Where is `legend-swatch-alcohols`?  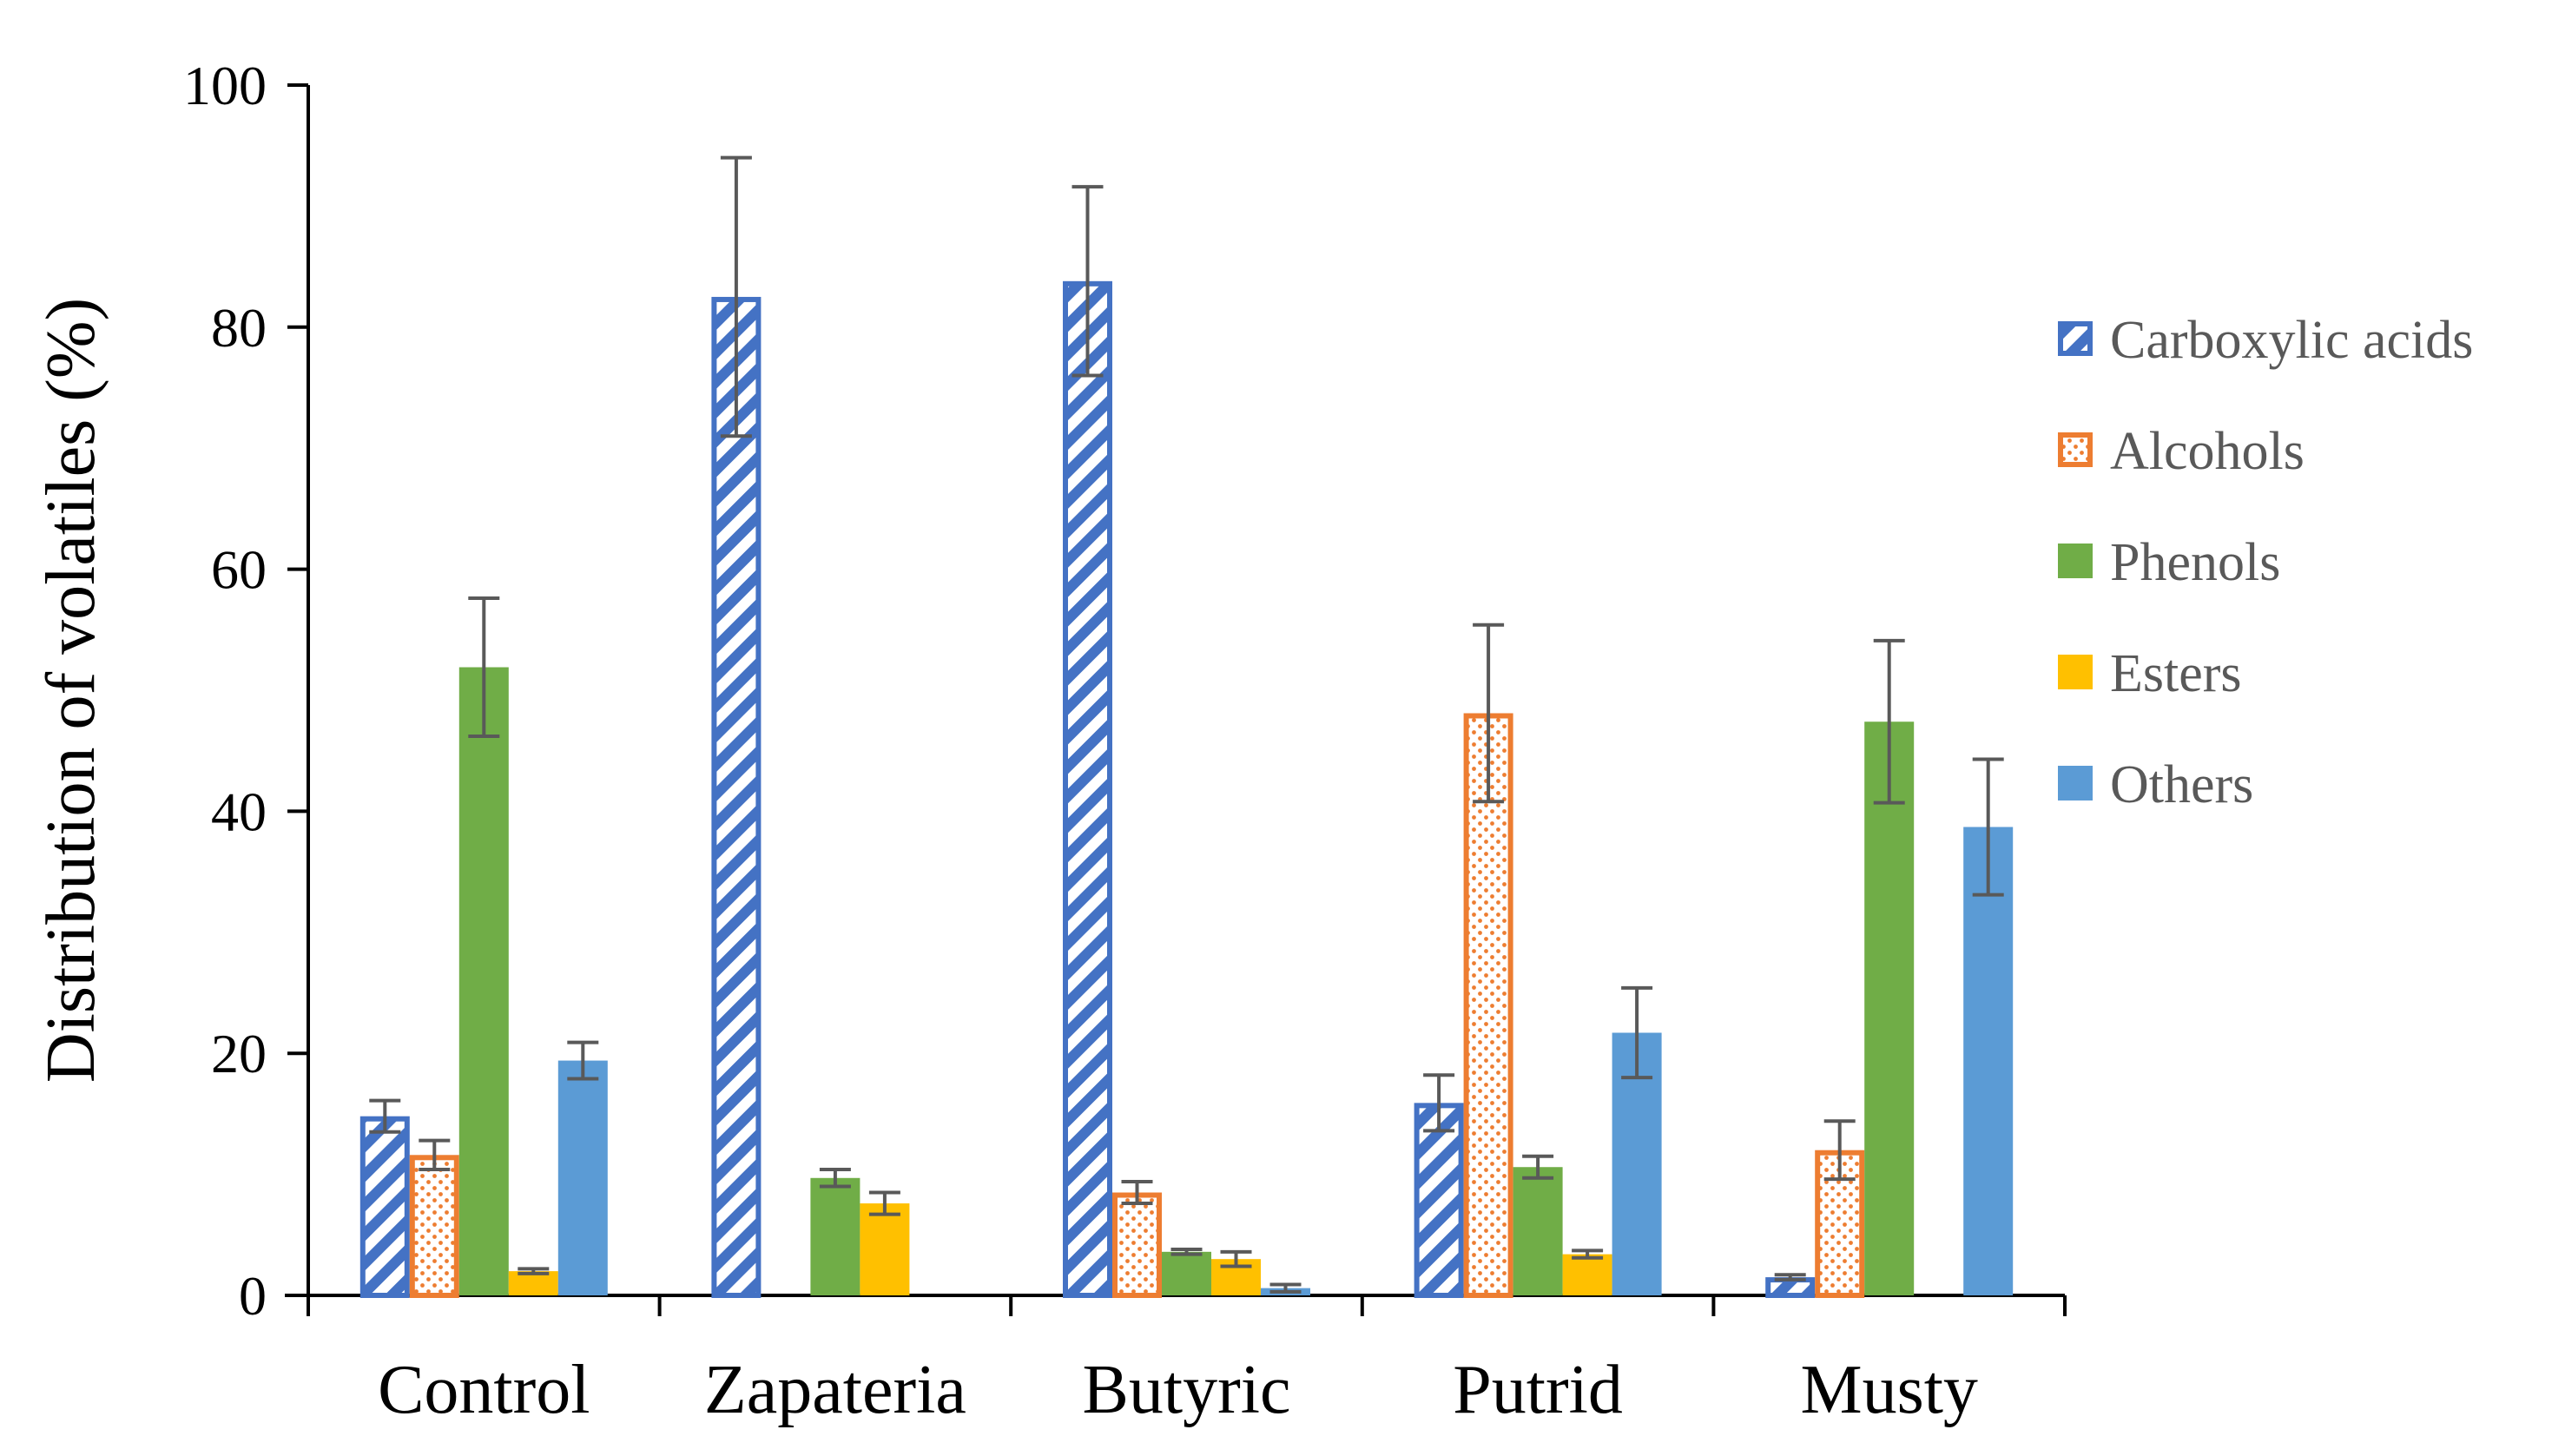
legend-swatch-alcohols is located at coordinates (2075, 449).